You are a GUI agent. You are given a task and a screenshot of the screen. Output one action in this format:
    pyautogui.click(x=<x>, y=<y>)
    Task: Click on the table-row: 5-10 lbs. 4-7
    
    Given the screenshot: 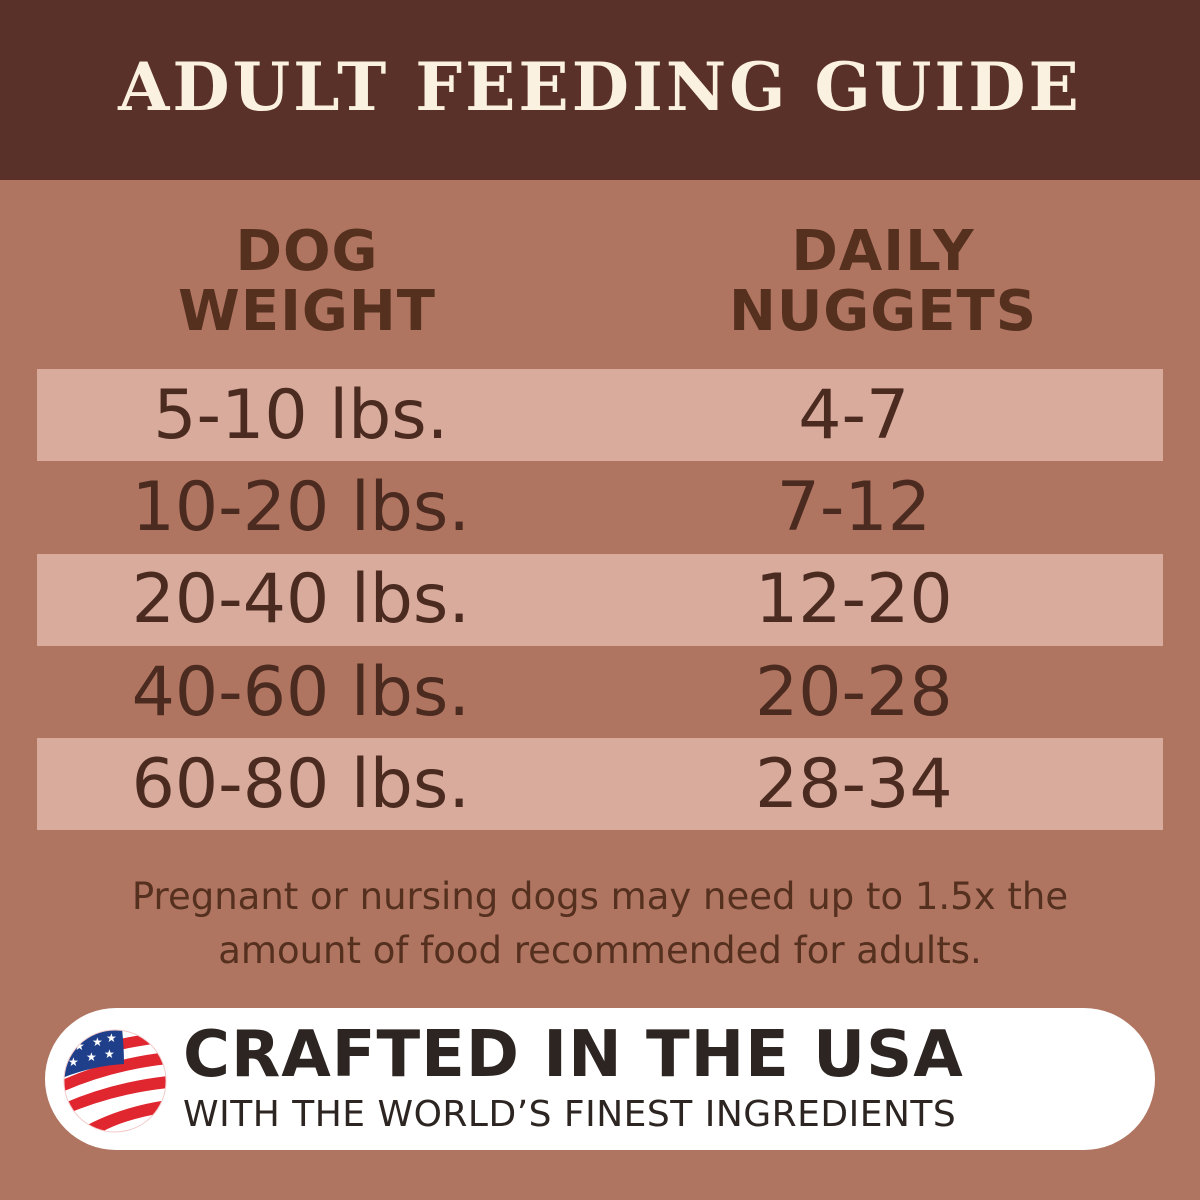 What is the action you would take?
    pyautogui.click(x=600, y=415)
    